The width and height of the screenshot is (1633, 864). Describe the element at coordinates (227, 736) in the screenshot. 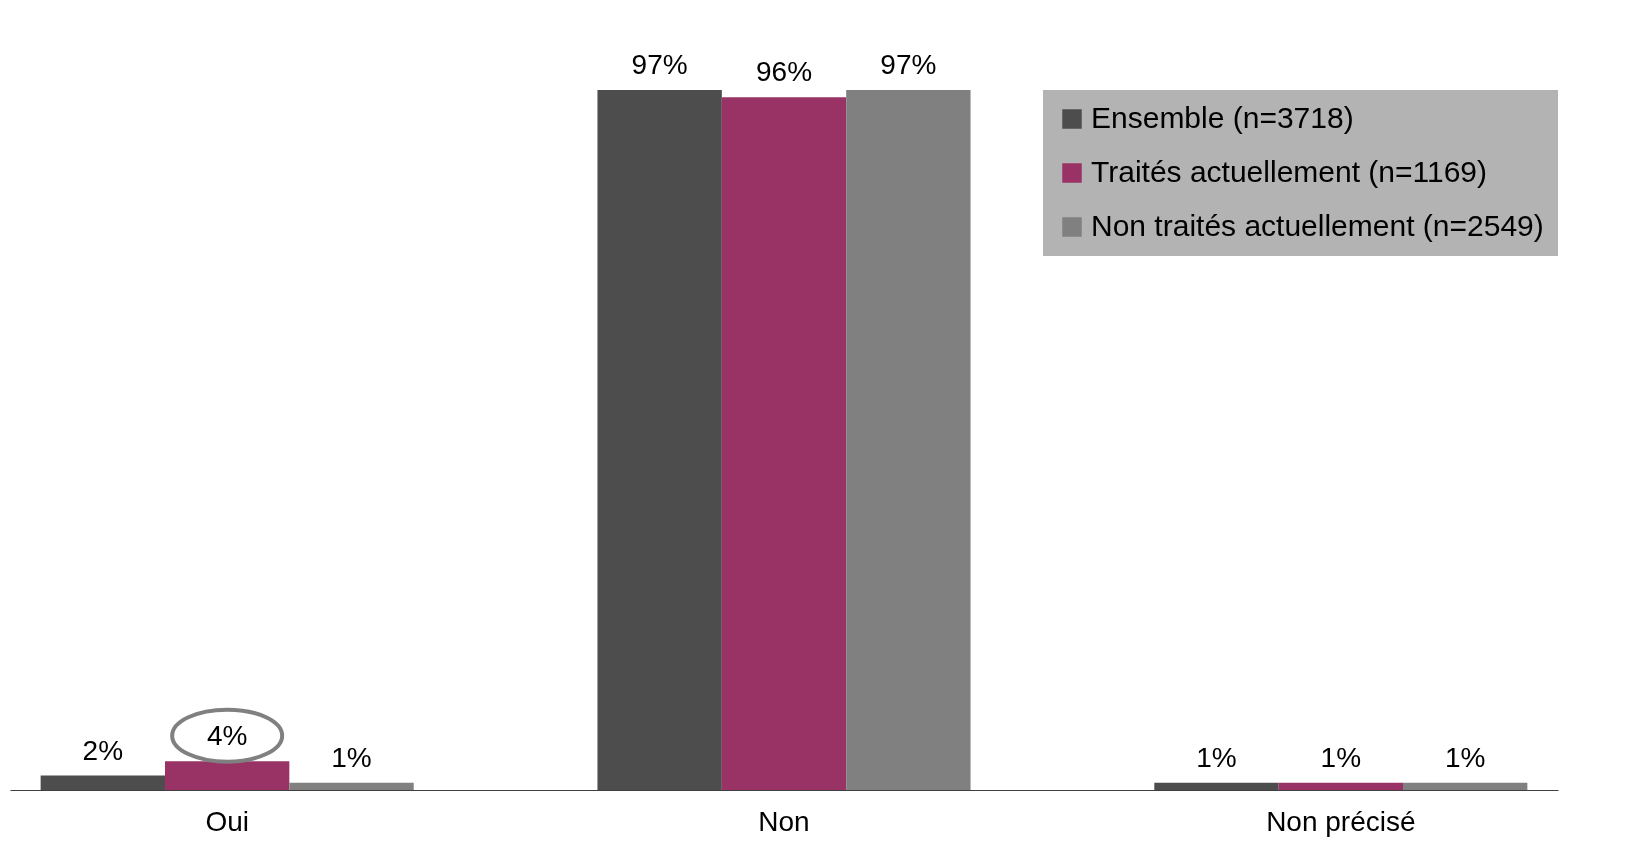

I see `data-label: 4%` at that location.